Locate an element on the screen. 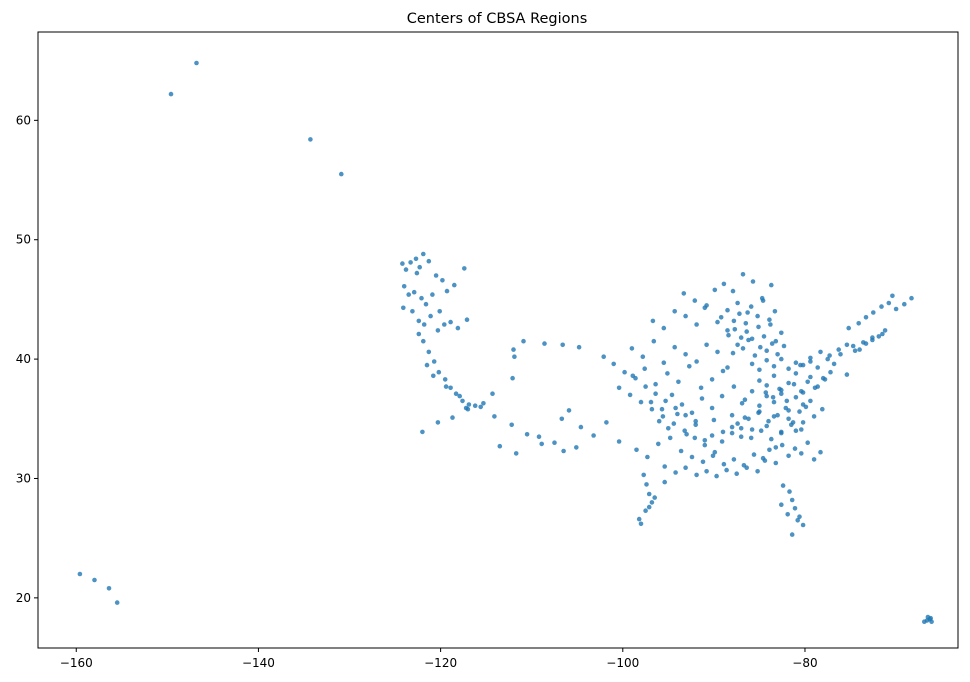 This screenshot has height=682, width=970. y-tick-label: 60 is located at coordinates (23, 120).